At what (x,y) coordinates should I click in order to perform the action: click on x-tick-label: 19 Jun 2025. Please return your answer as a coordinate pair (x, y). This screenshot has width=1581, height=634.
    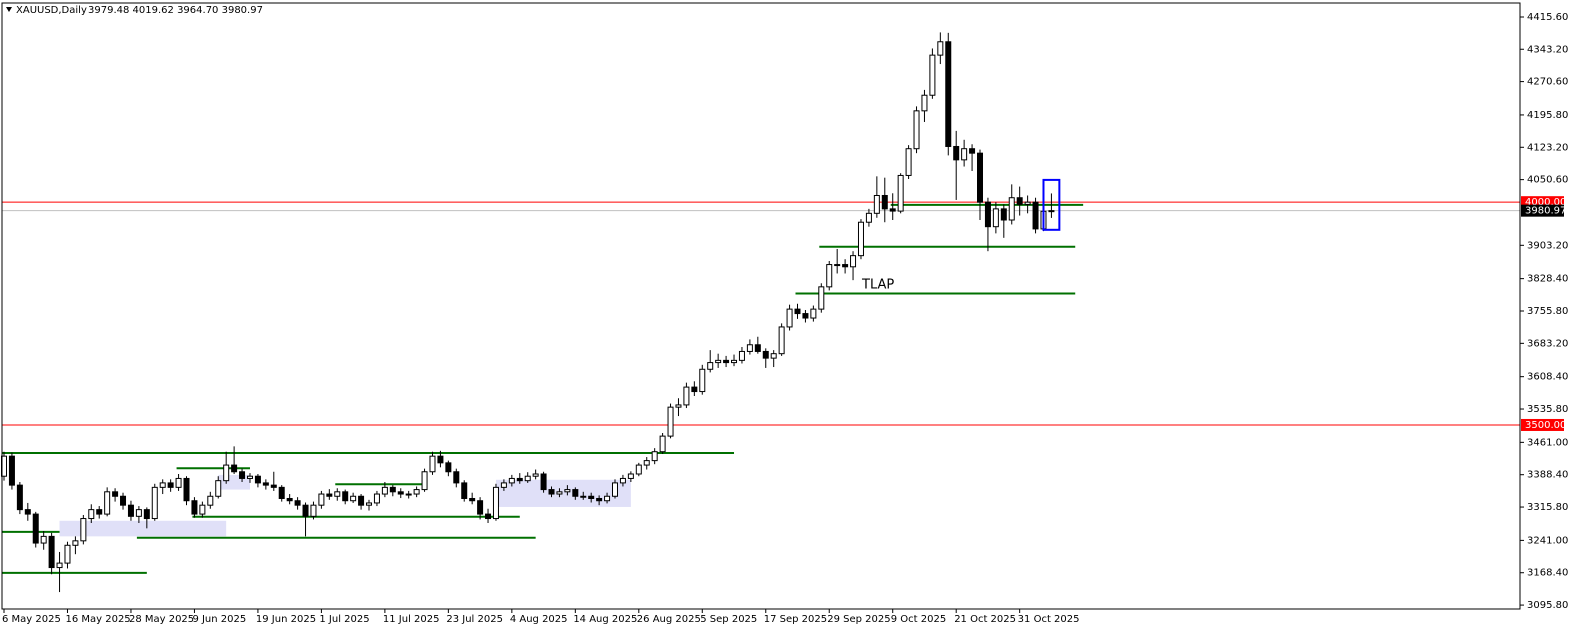
    Looking at the image, I should click on (286, 619).